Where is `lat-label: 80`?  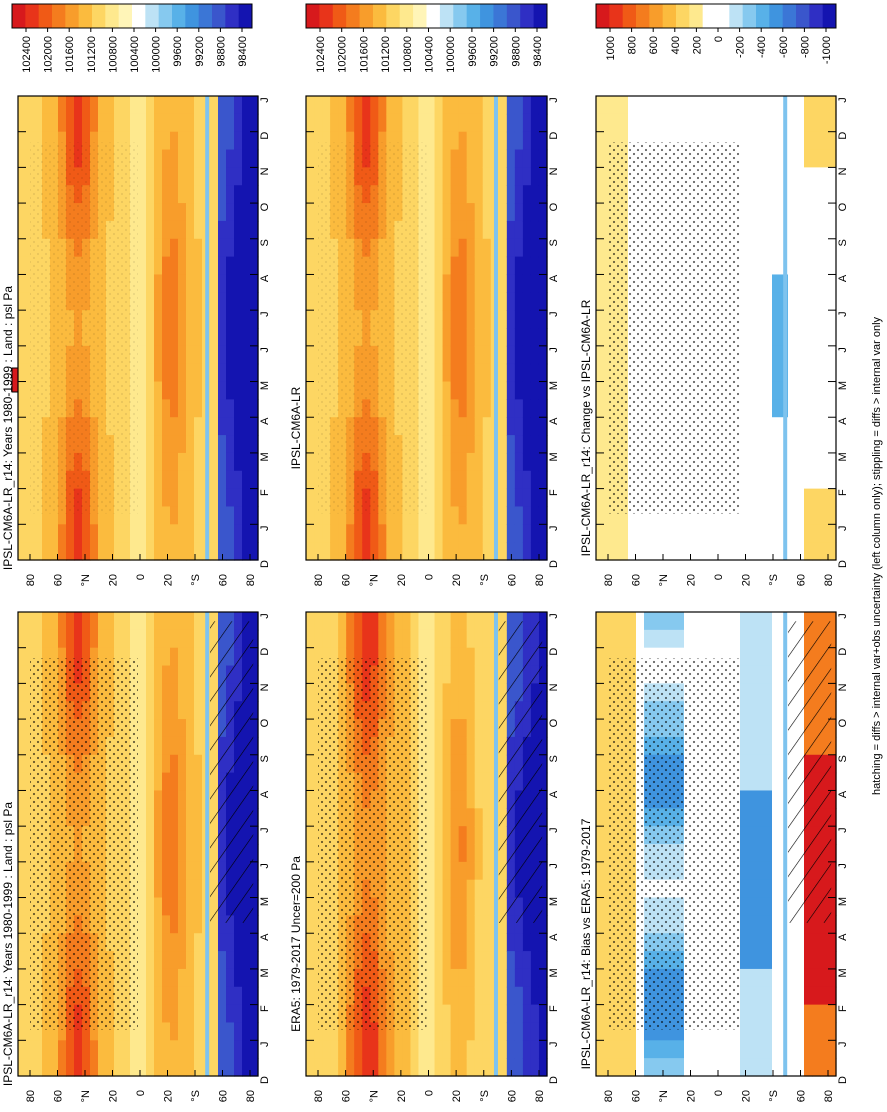 lat-label: 80 is located at coordinates (31, 1096).